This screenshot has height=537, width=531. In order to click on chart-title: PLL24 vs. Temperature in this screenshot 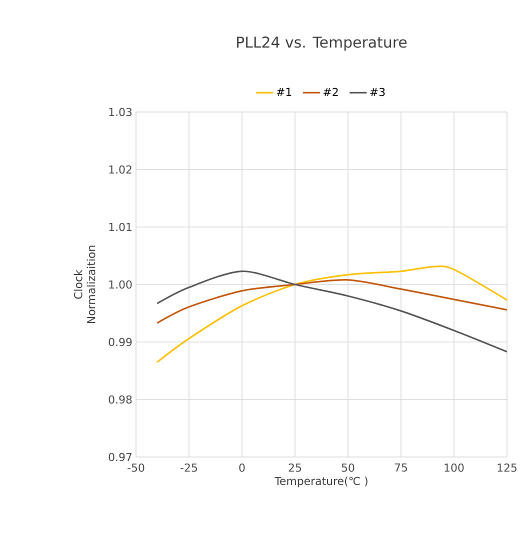, I will do `click(322, 43)`.